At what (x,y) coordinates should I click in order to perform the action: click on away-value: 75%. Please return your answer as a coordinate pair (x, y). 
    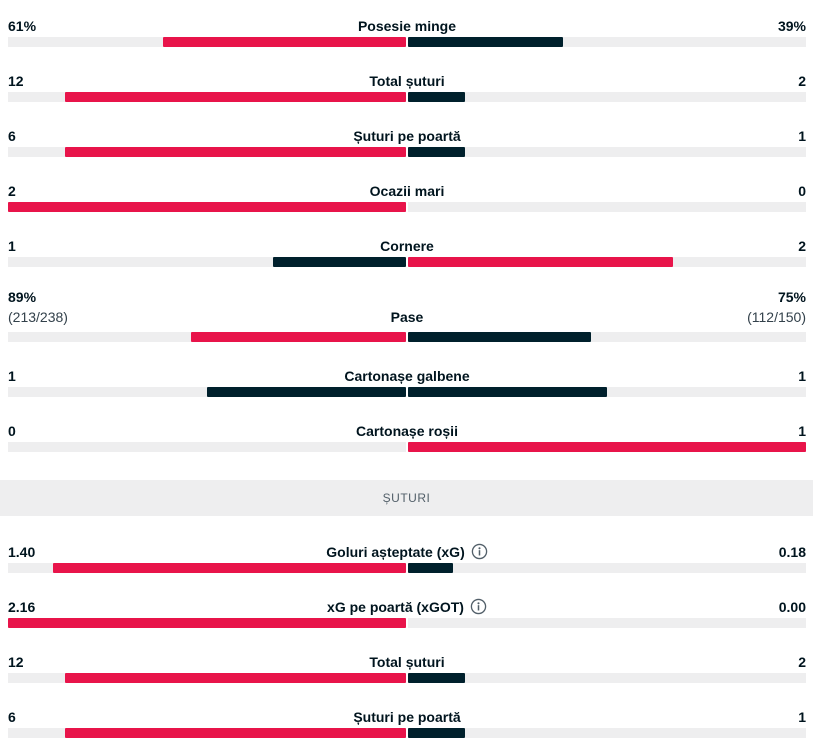
    Looking at the image, I should click on (791, 297).